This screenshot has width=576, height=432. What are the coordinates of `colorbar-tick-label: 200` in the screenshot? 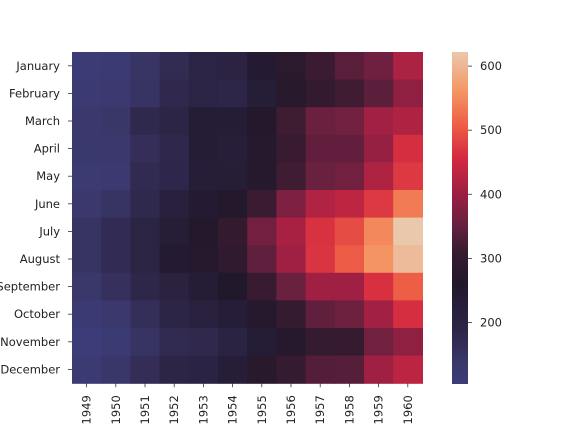 It's located at (491, 322).